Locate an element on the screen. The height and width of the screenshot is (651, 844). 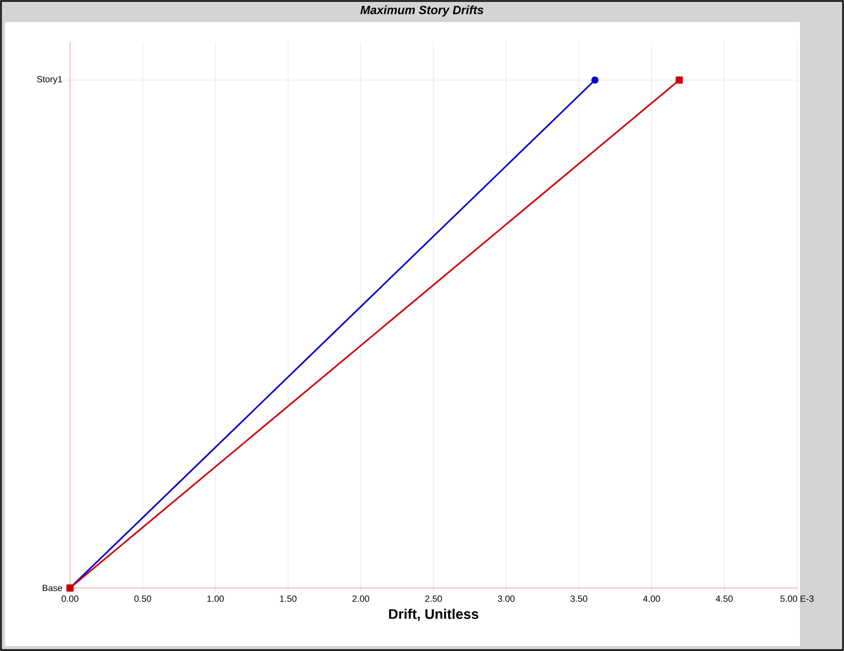
y-tick-label: Story1 is located at coordinates (49, 80).